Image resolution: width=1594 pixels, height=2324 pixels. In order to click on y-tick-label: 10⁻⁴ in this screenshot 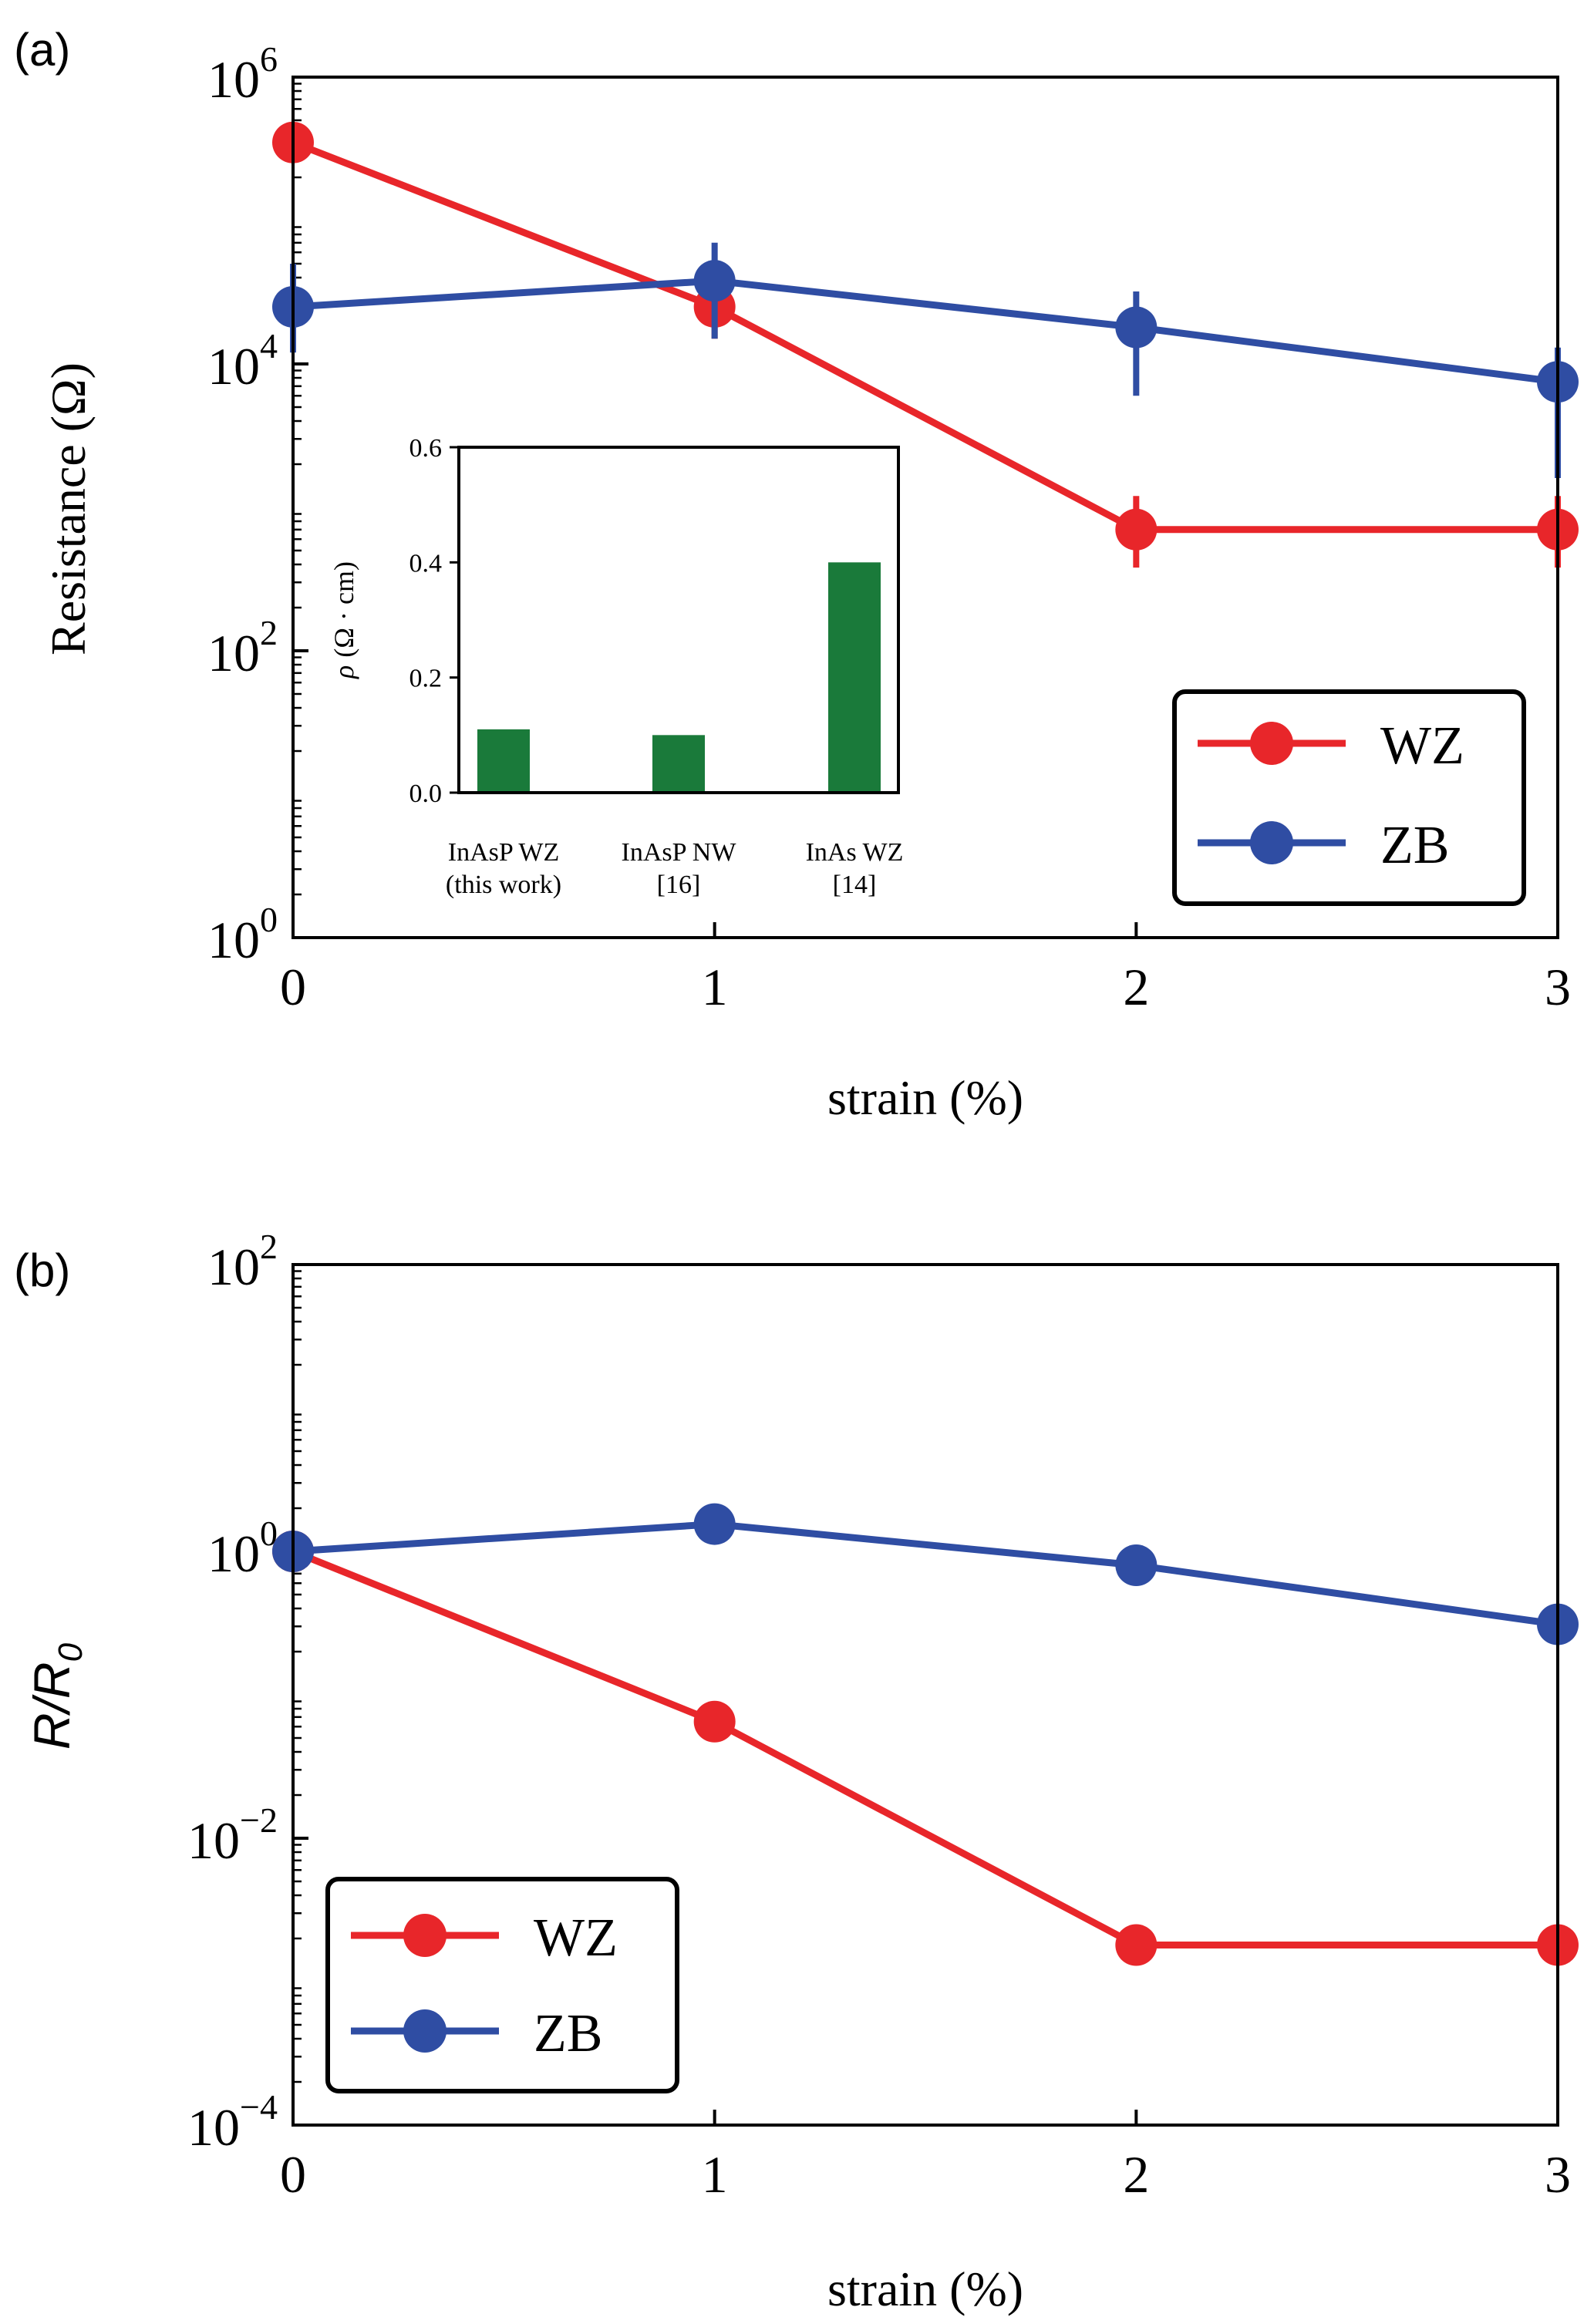, I will do `click(233, 2122)`.